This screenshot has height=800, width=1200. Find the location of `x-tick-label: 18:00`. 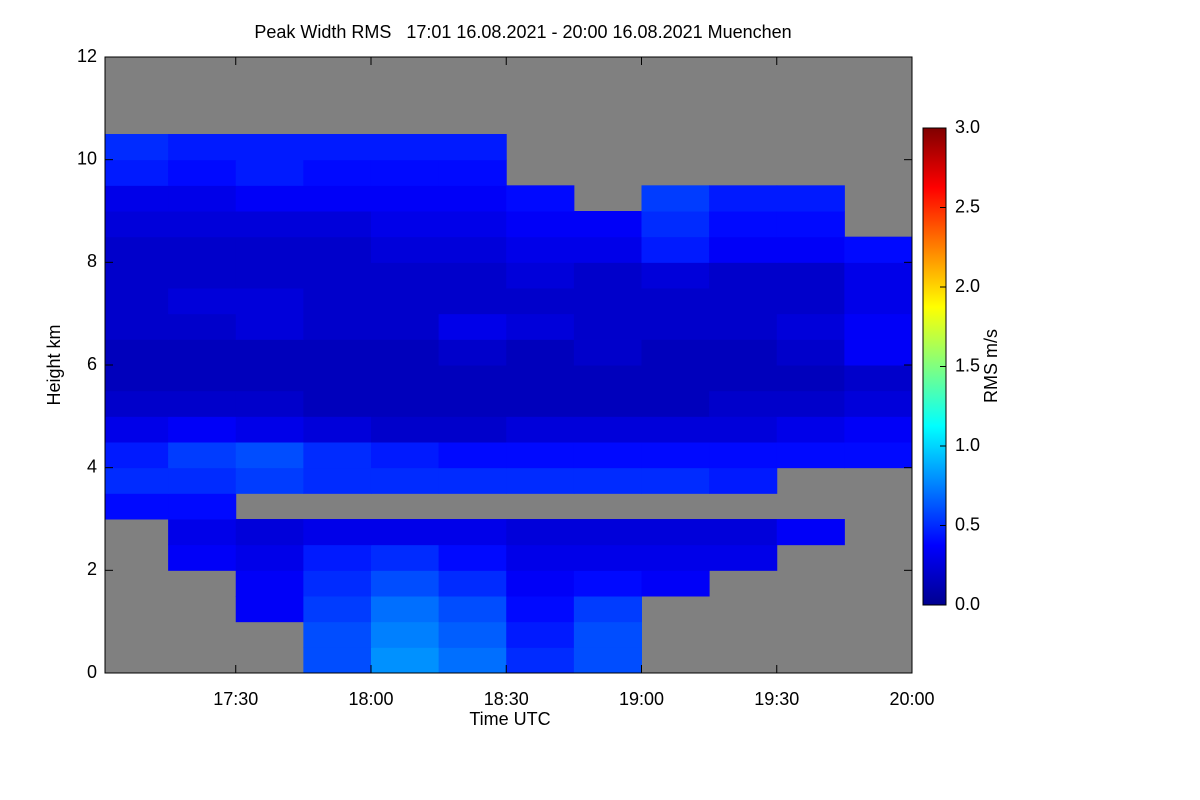

x-tick-label: 18:00 is located at coordinates (370, 699).